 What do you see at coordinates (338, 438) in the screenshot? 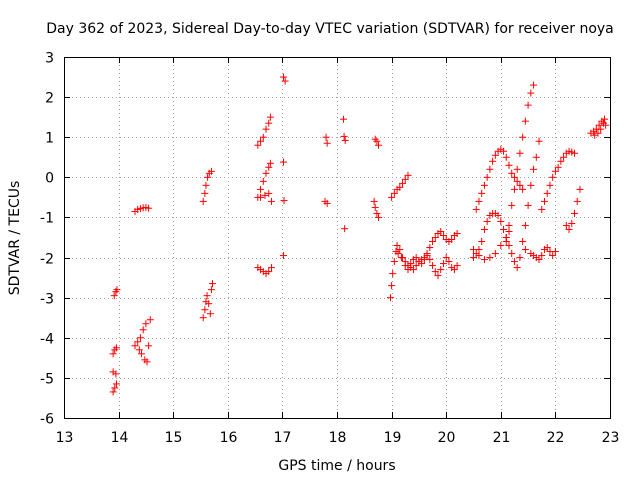
I see `x-tick-label: 18` at bounding box center [338, 438].